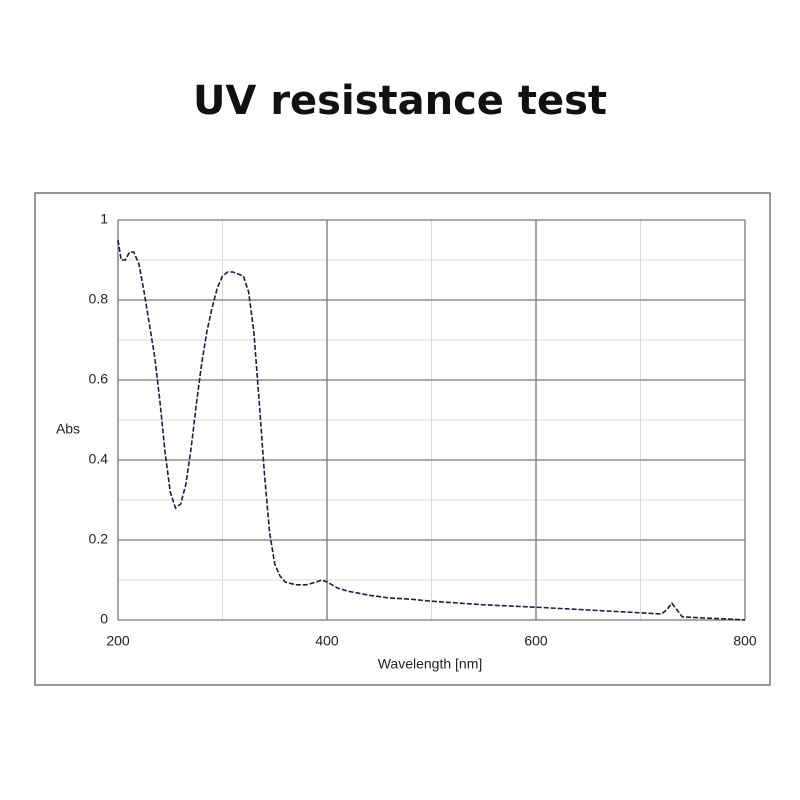 This screenshot has width=800, height=800. What do you see at coordinates (400, 101) in the screenshot?
I see `chart-title: UV resistance test` at bounding box center [400, 101].